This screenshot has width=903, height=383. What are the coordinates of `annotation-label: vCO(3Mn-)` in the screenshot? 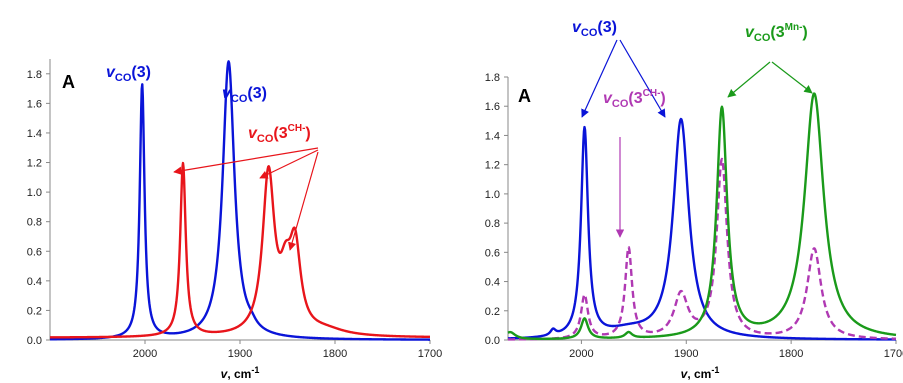 It's located at (776, 33).